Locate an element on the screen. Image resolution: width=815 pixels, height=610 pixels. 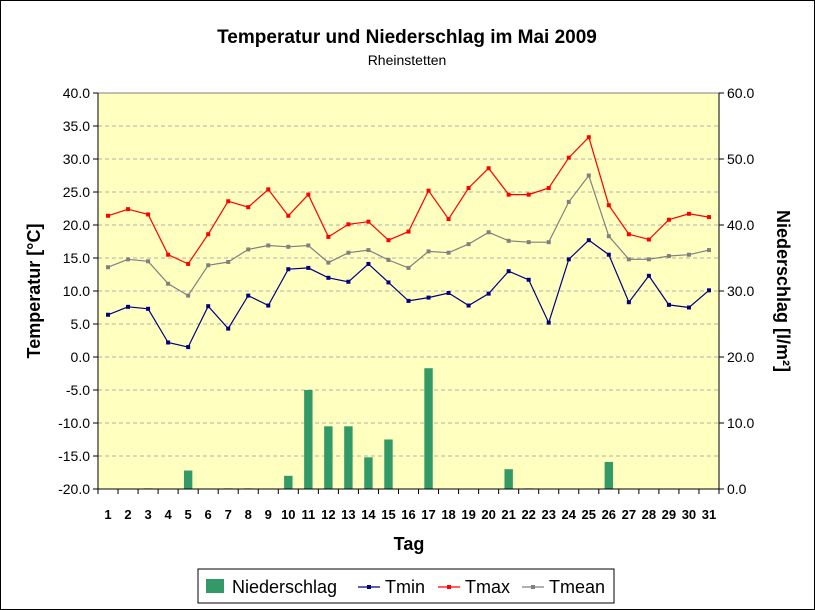
x-tick-label: 9 is located at coordinates (268, 514).